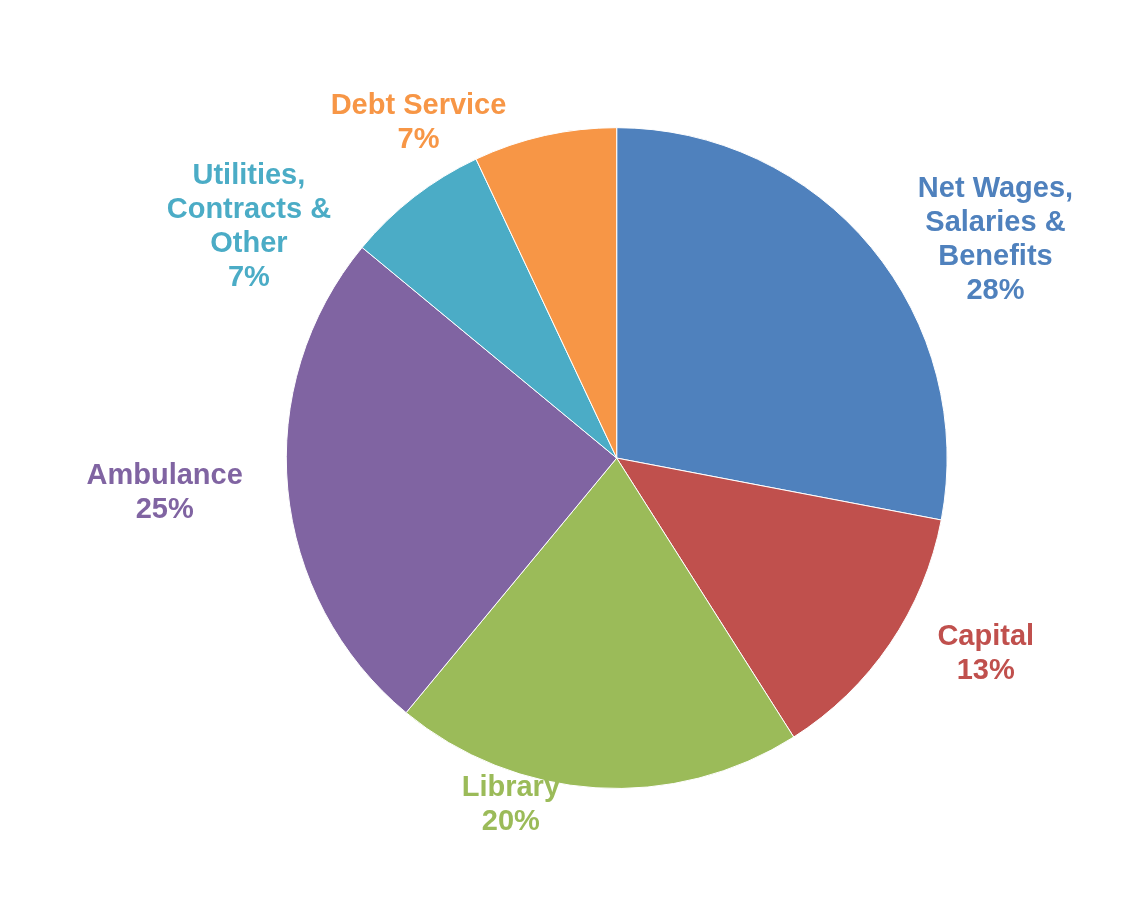 The width and height of the screenshot is (1137, 909). I want to click on data-label: 20%, so click(511, 819).